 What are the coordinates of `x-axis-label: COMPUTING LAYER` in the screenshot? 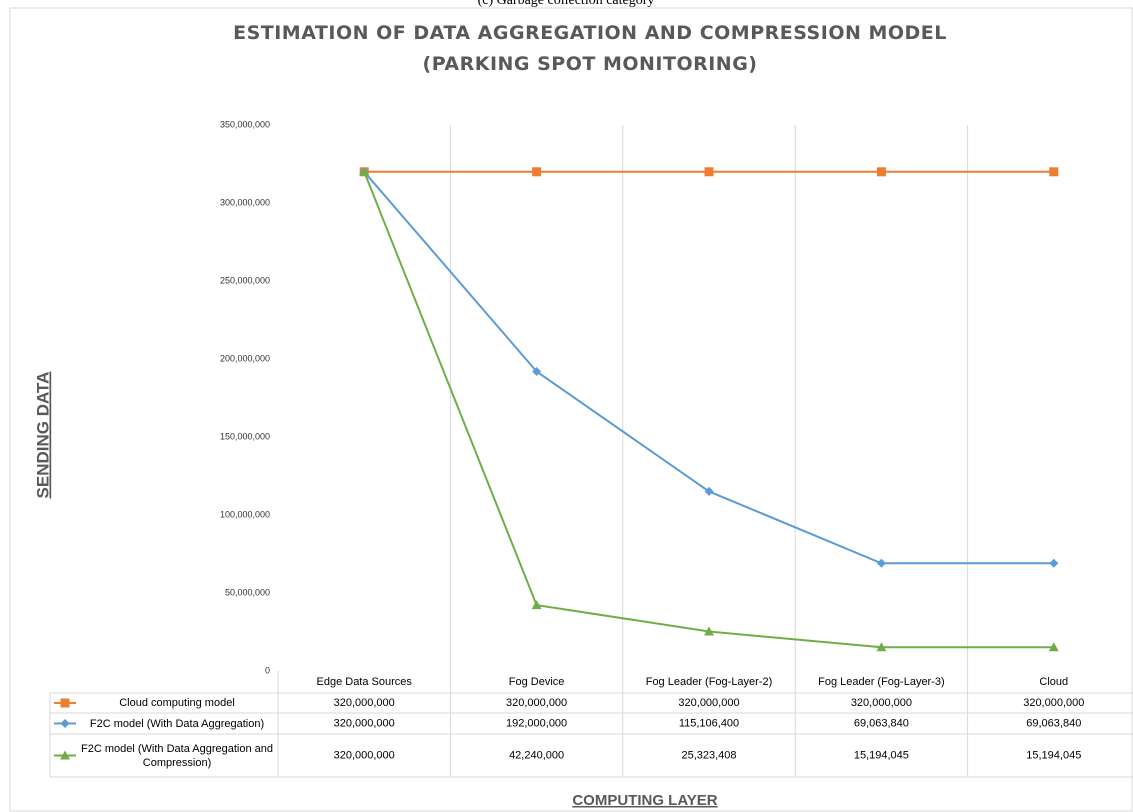 It's located at (644, 800).